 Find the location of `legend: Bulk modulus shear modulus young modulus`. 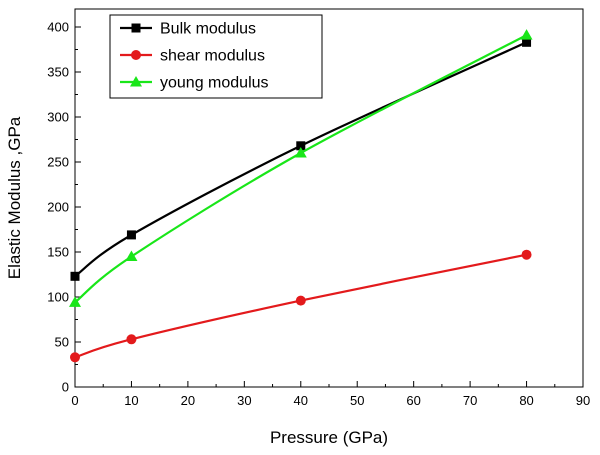

legend: Bulk modulus shear modulus young modulus is located at coordinates (216, 56).